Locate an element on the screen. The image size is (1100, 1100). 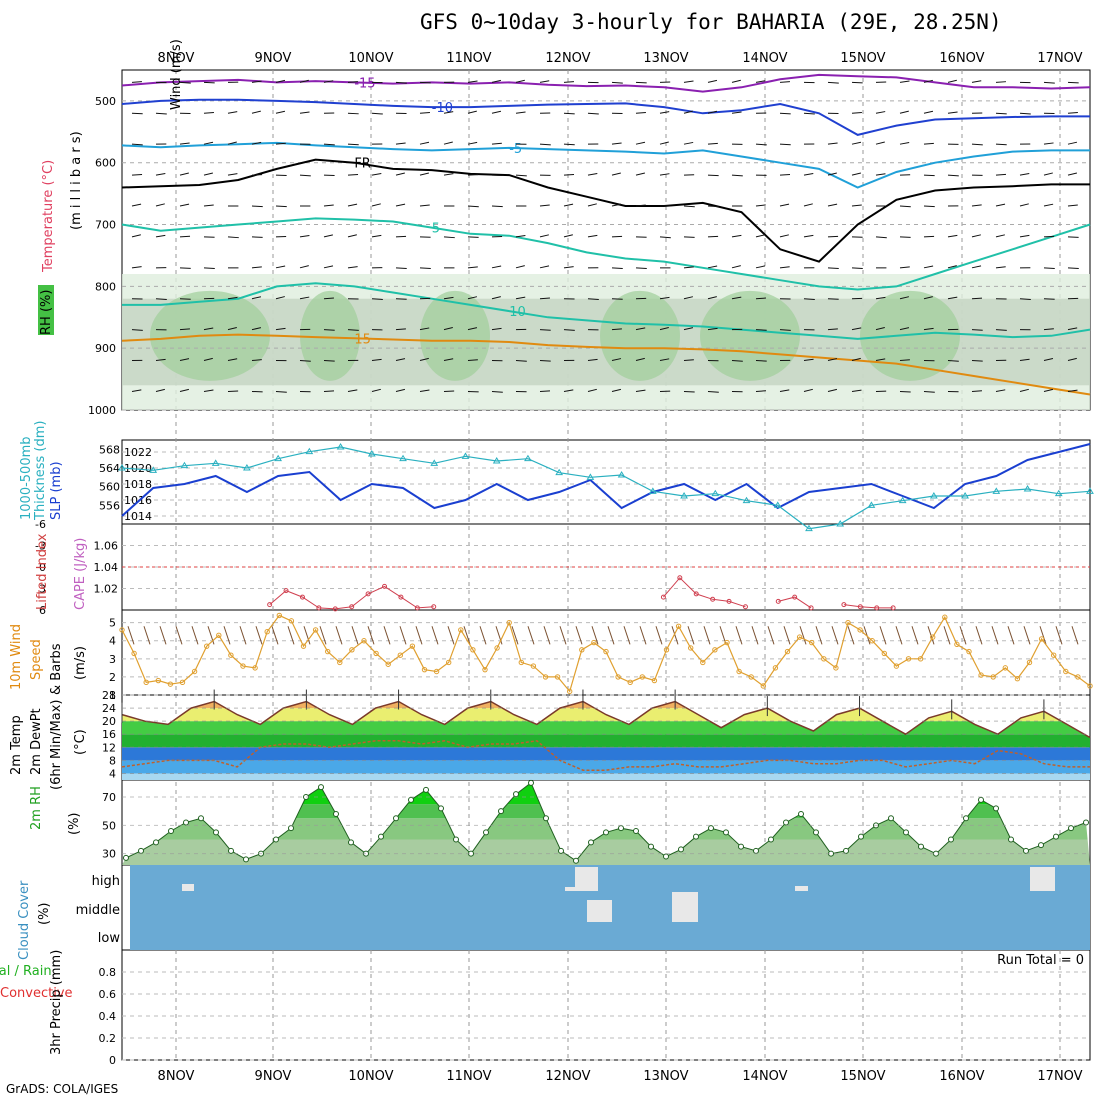
cloud-patch is located at coordinates (685, 907).